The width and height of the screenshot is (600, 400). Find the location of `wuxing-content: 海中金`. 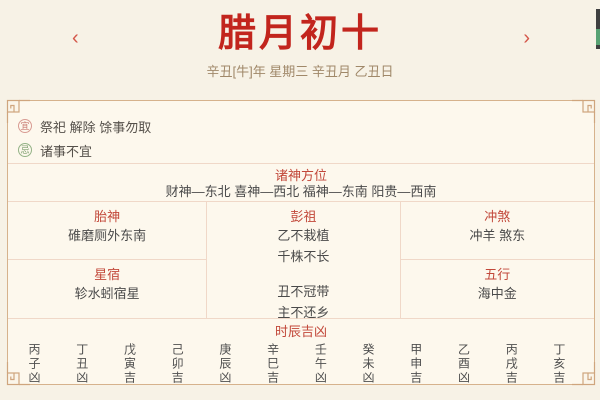

wuxing-content: 海中金 is located at coordinates (497, 293).